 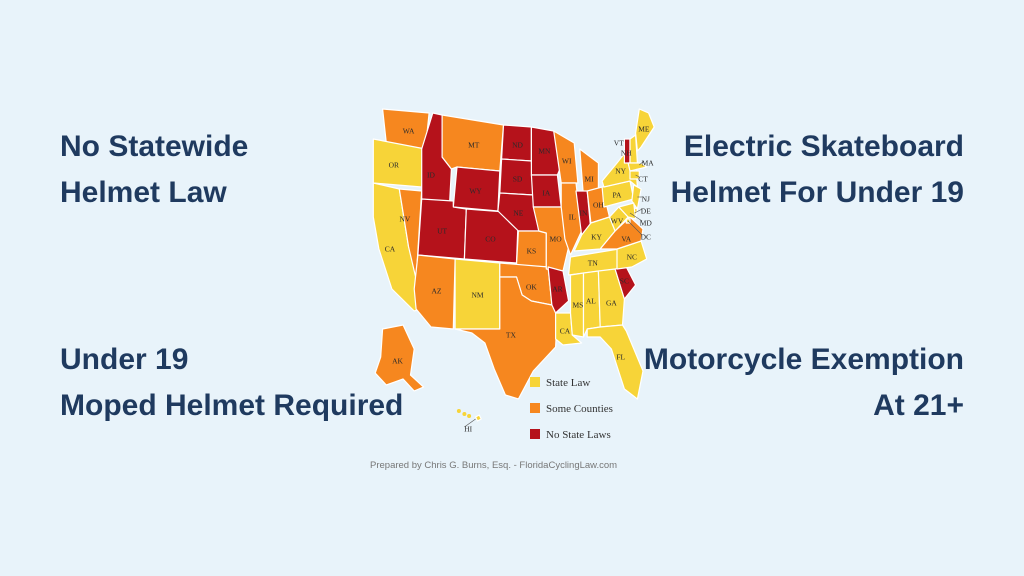 I want to click on state-label-vt: VT, so click(x=619, y=143).